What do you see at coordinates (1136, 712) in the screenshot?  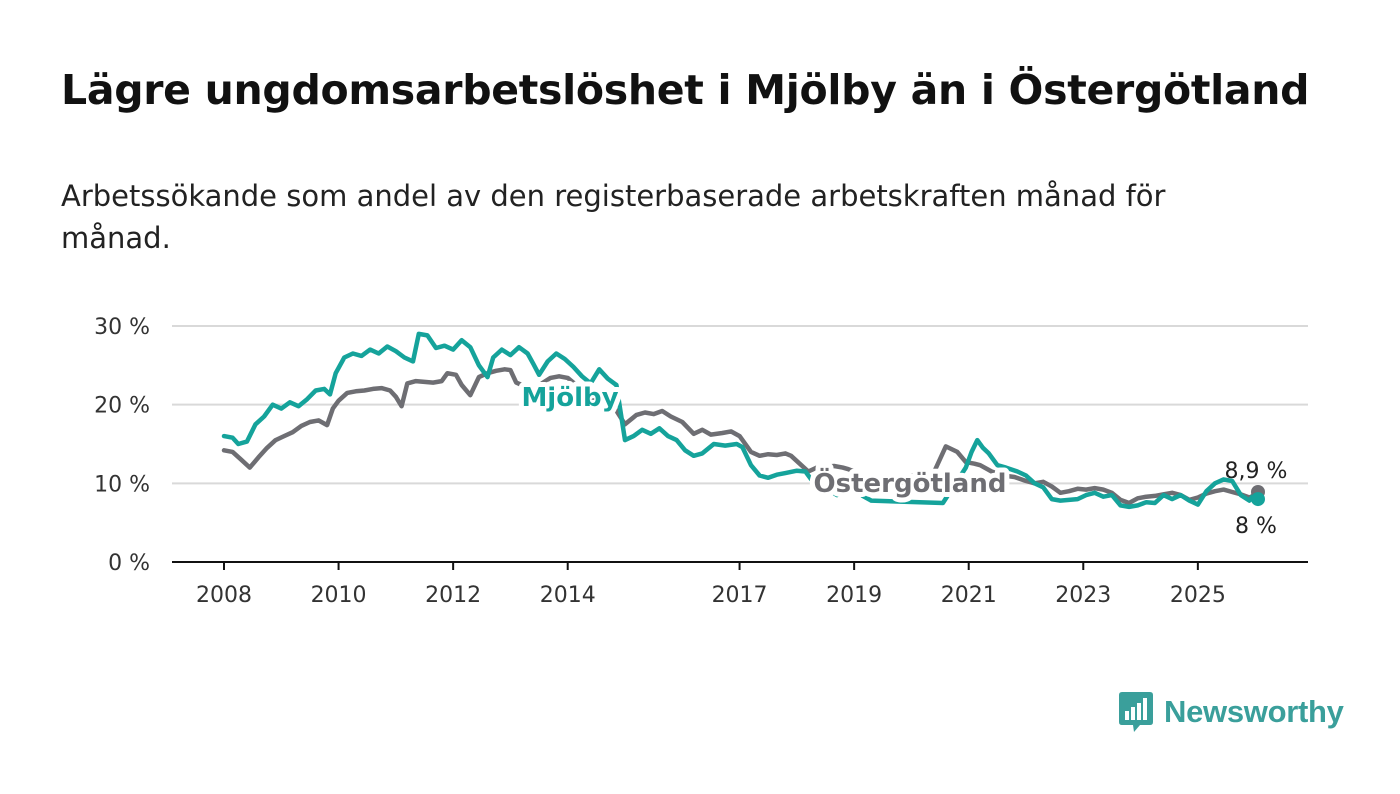 I see `newsworthy-logo-icon` at bounding box center [1136, 712].